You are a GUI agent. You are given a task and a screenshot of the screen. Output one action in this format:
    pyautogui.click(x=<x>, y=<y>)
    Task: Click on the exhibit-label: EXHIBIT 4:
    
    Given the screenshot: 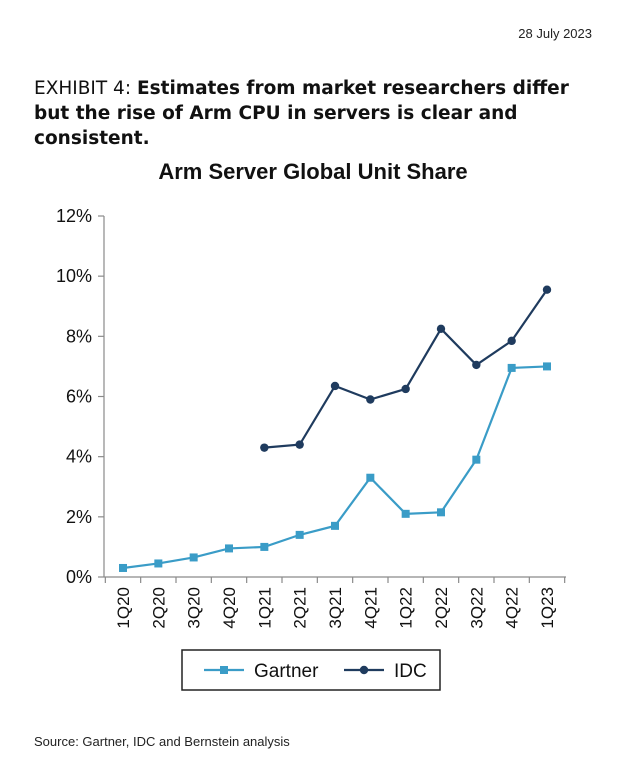 What is the action you would take?
    pyautogui.click(x=83, y=88)
    